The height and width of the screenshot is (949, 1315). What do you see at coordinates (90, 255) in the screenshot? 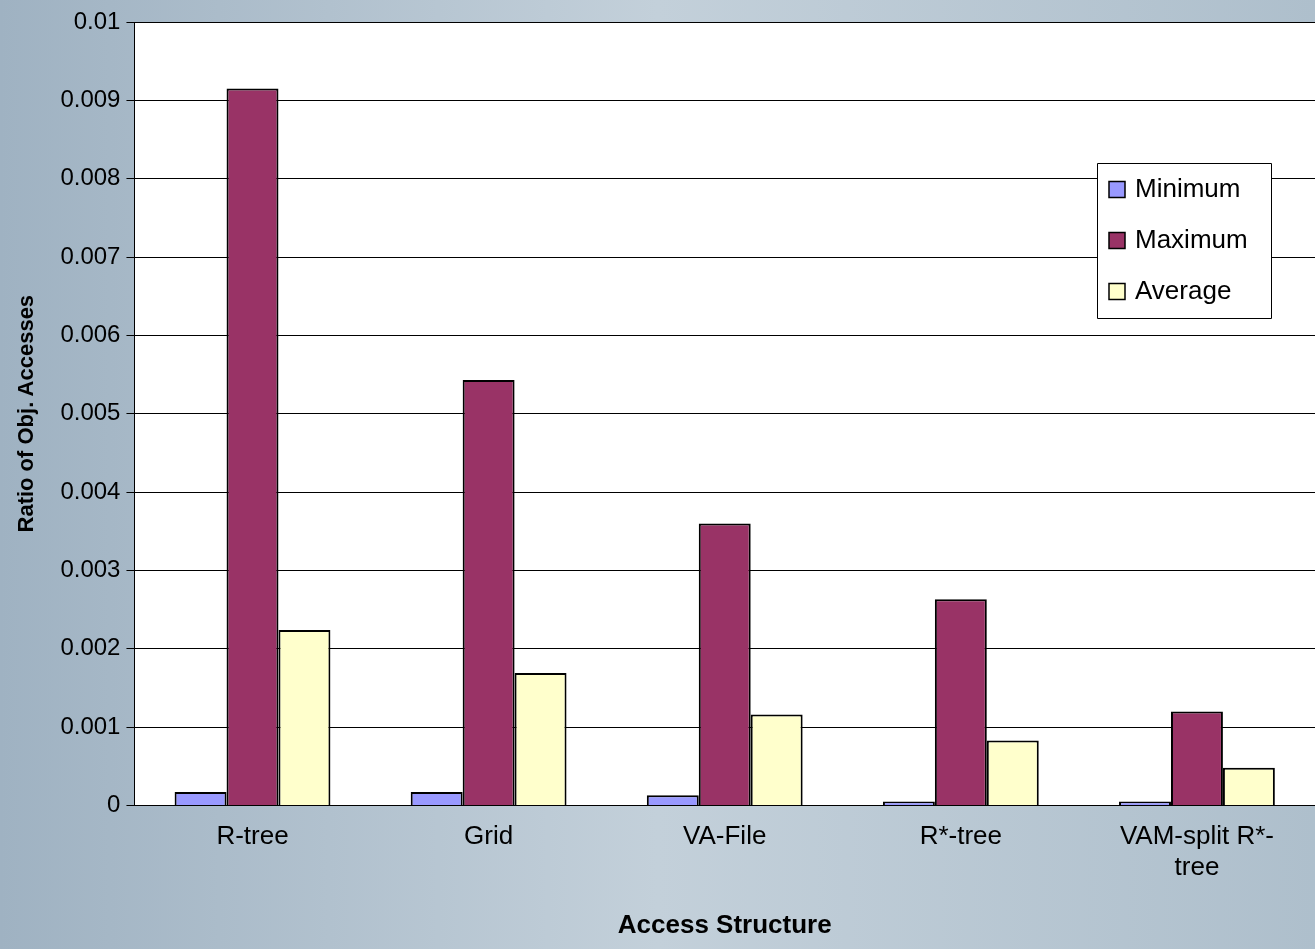
I see `y-tick-label: 0.007` at bounding box center [90, 255].